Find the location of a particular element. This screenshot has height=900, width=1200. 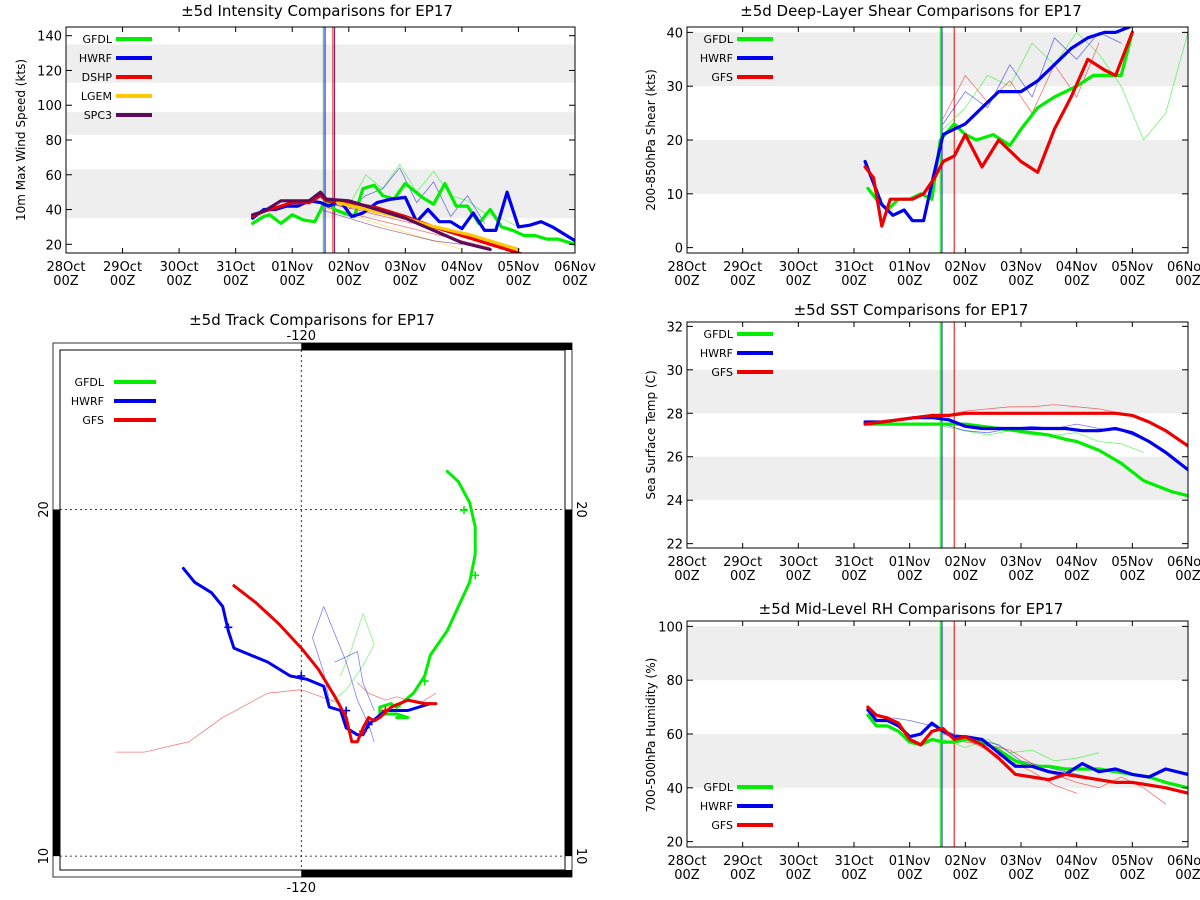

rh-y-tick-label: 40 is located at coordinates (674, 789).